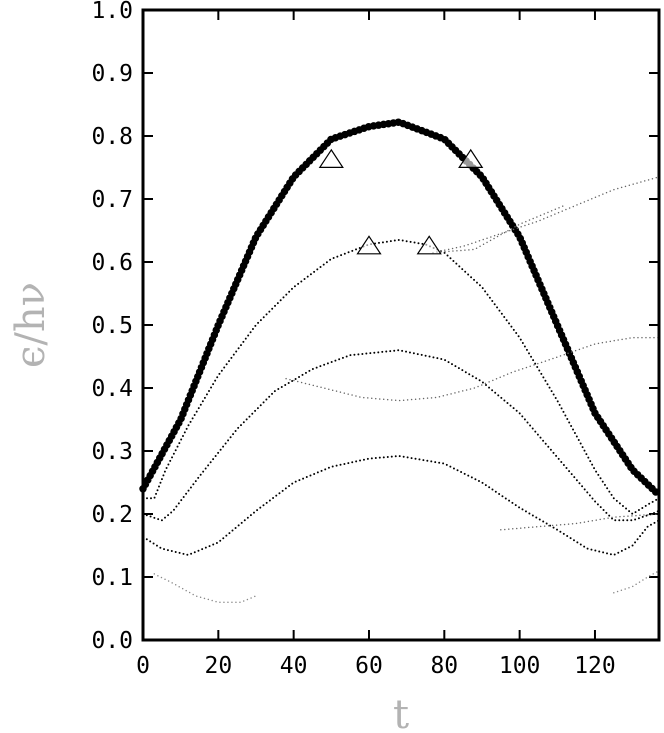 Image resolution: width=664 pixels, height=733 pixels. What do you see at coordinates (112, 452) in the screenshot?
I see `y-tick-label: 0.3` at bounding box center [112, 452].